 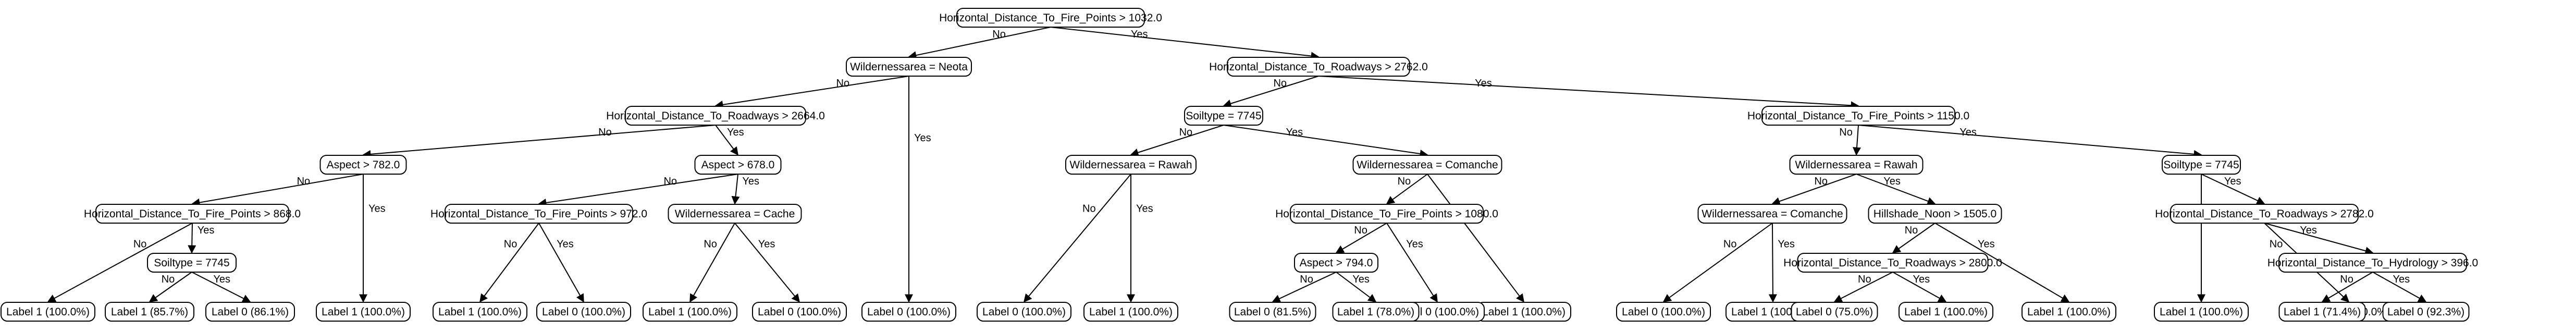 I want to click on node-label: Wildernessarea = Rawah, so click(x=1856, y=165).